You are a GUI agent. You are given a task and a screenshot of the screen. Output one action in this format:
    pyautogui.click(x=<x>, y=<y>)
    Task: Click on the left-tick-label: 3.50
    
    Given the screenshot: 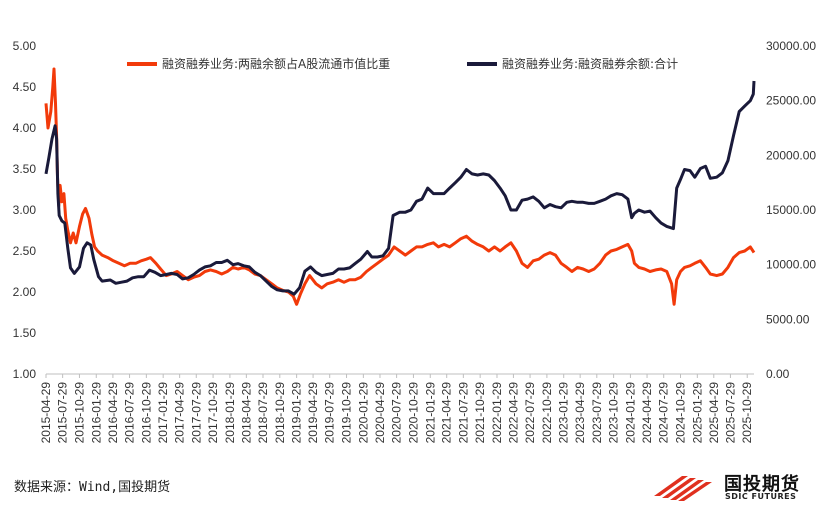 What is the action you would take?
    pyautogui.click(x=25, y=169)
    